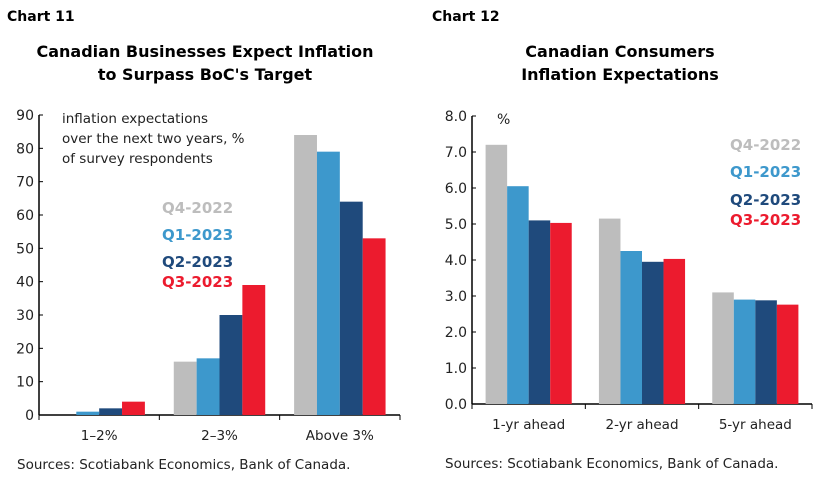 This screenshot has width=828, height=483. I want to click on y-tick-label: 7.0, so click(456, 153).